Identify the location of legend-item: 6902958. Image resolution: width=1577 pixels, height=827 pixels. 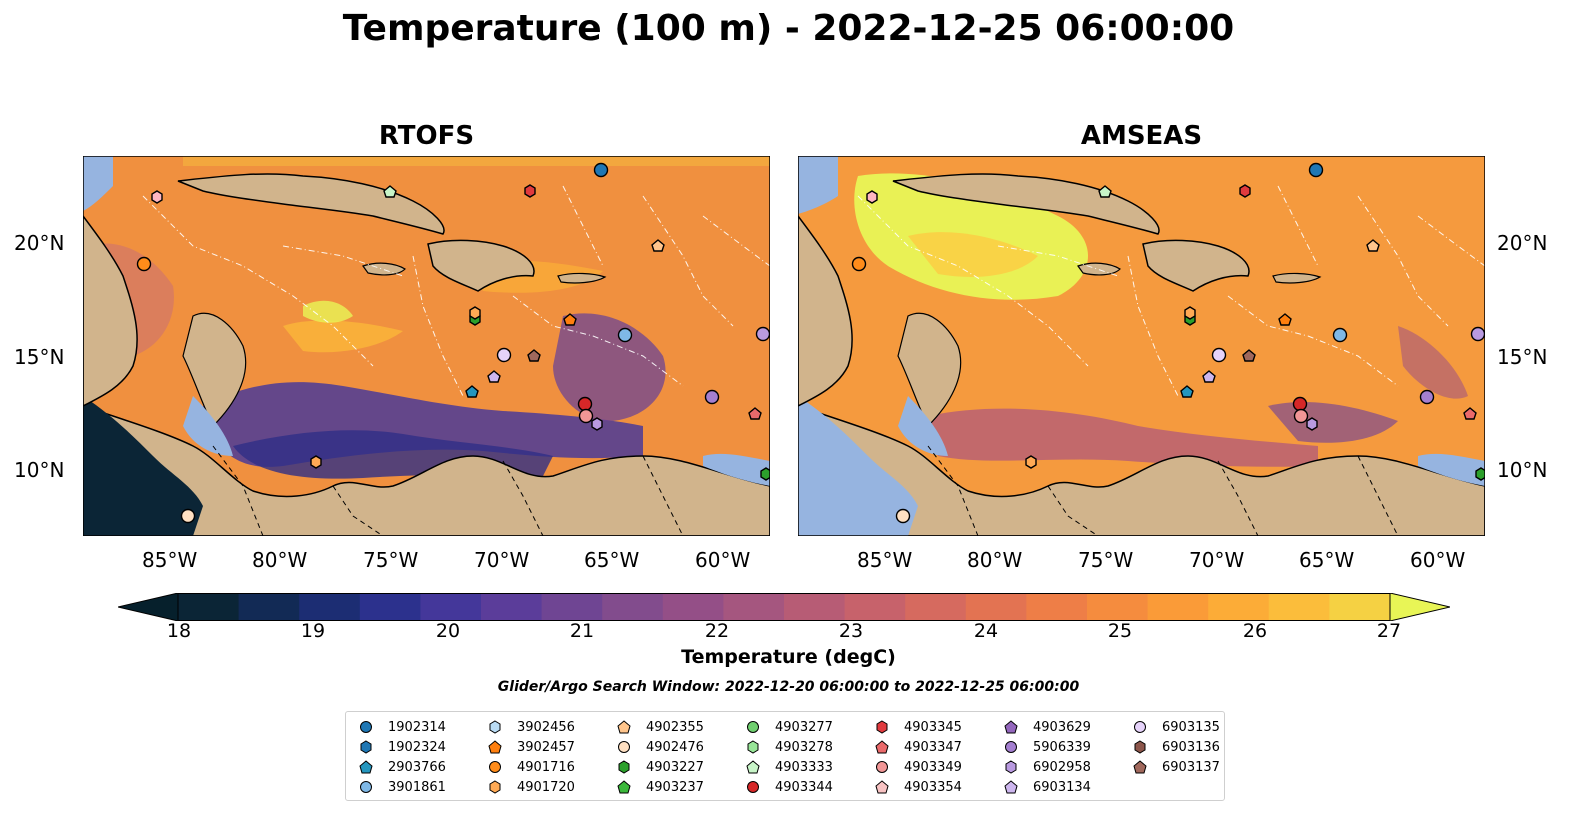
(1067, 767).